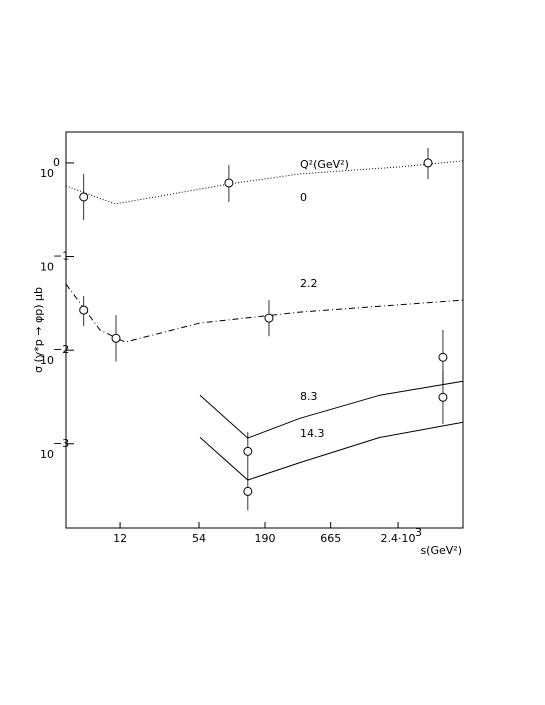  I want to click on y-tick-exponent: −1, so click(61, 256).